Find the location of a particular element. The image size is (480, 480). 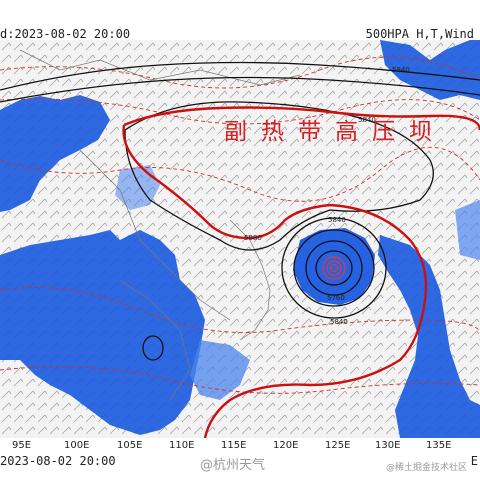

border-line-coast is located at coordinates (250, 280).